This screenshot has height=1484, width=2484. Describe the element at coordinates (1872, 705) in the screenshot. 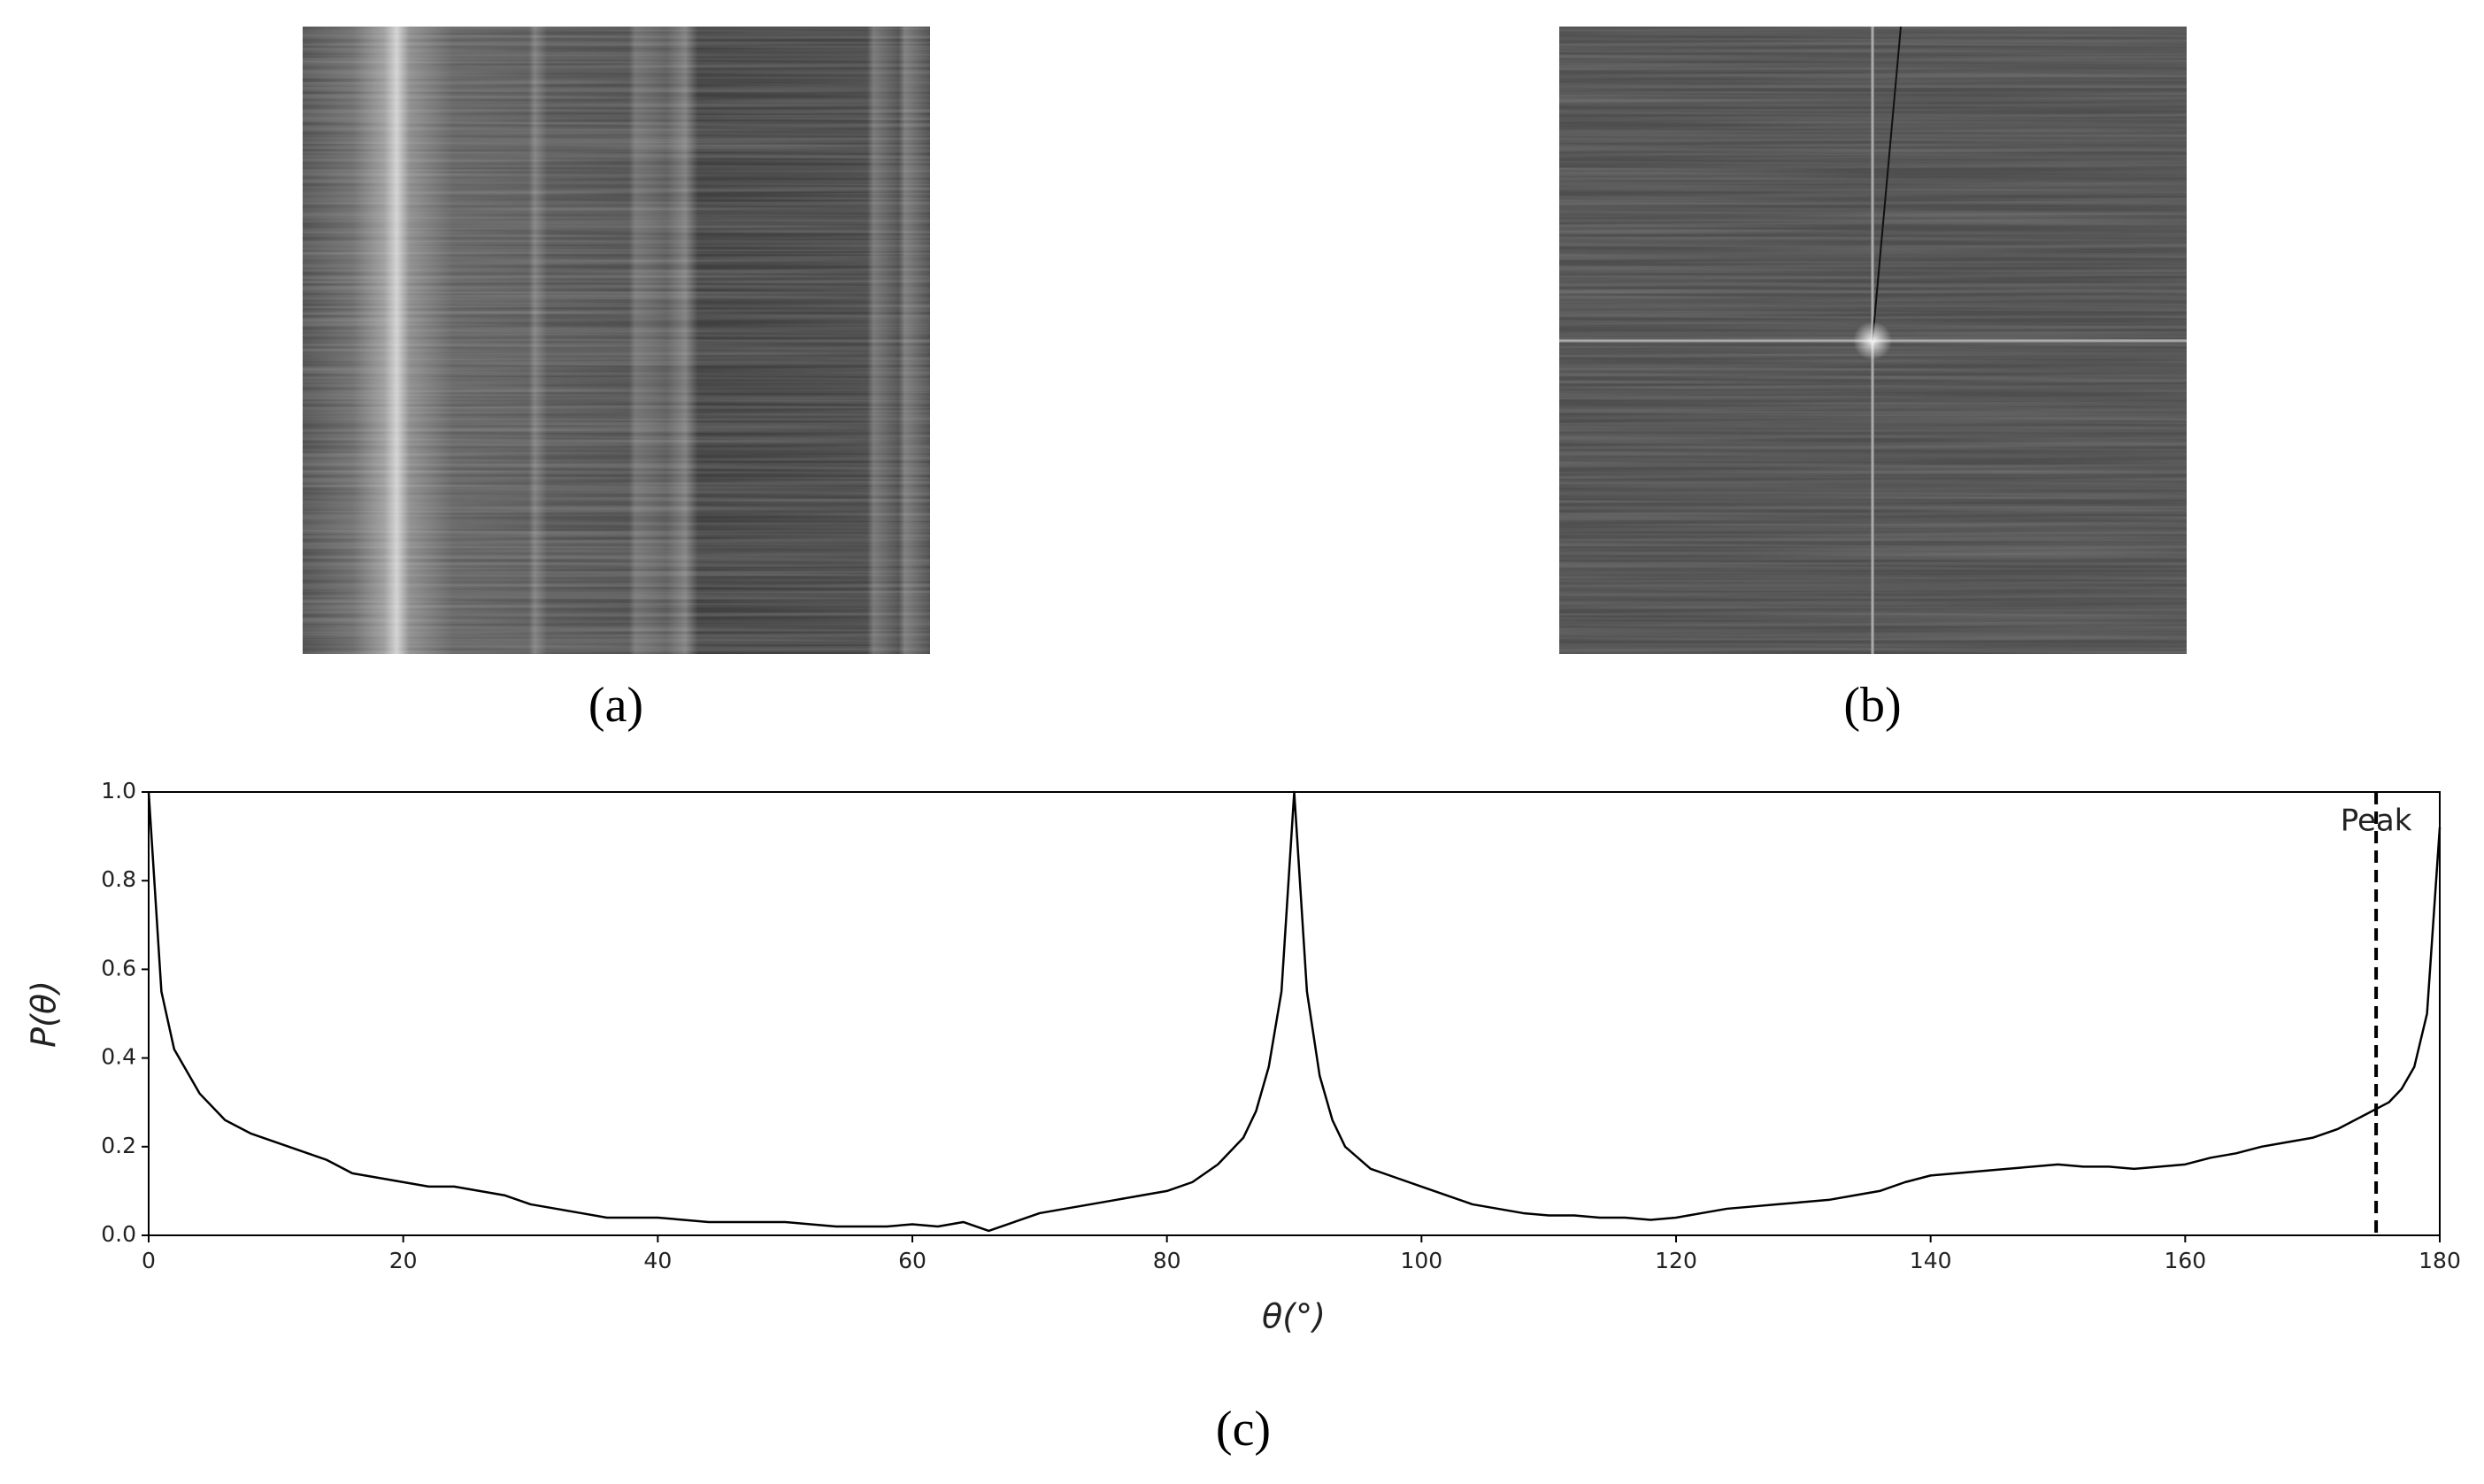

I see `panel-label: (b)` at that location.